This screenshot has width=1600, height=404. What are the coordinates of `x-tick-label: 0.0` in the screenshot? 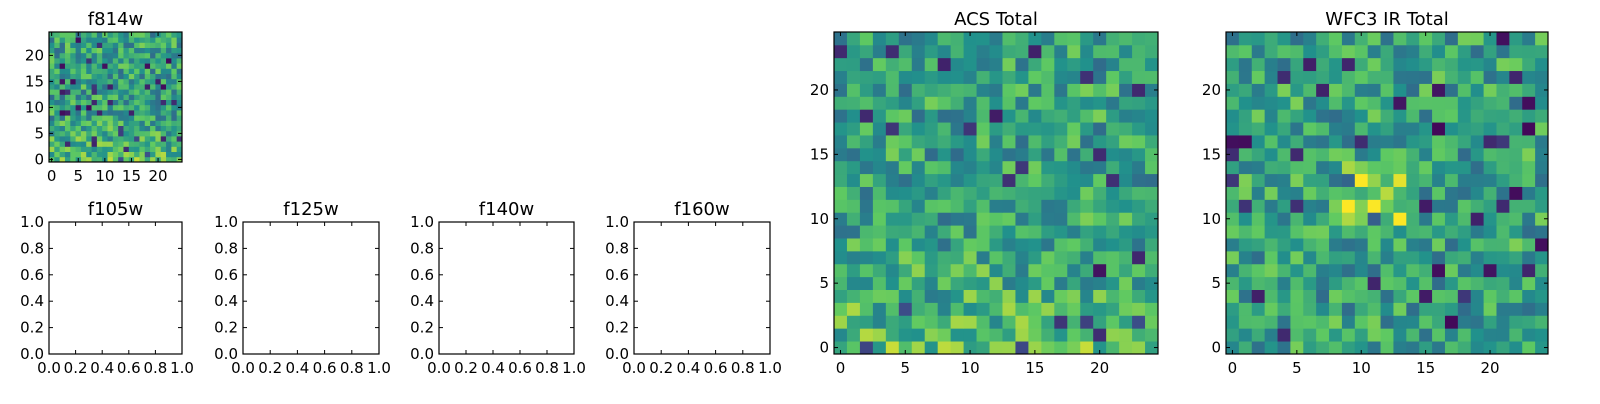 It's located at (439, 368).